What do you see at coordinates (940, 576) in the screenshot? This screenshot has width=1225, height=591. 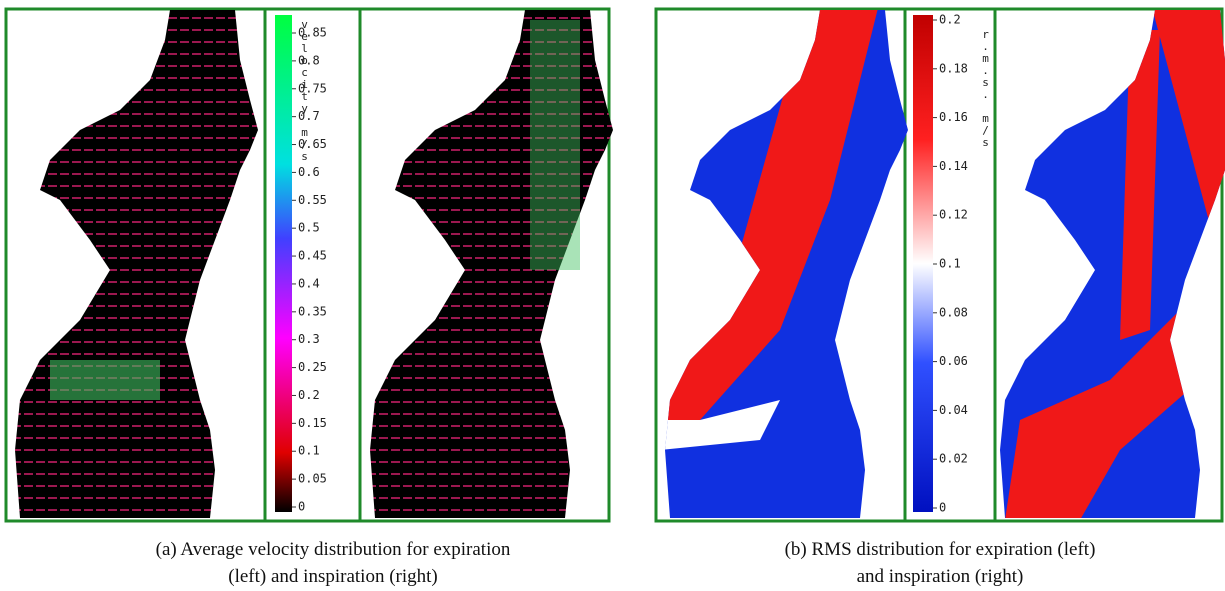 I see `caption-line: and inspiration (right)` at bounding box center [940, 576].